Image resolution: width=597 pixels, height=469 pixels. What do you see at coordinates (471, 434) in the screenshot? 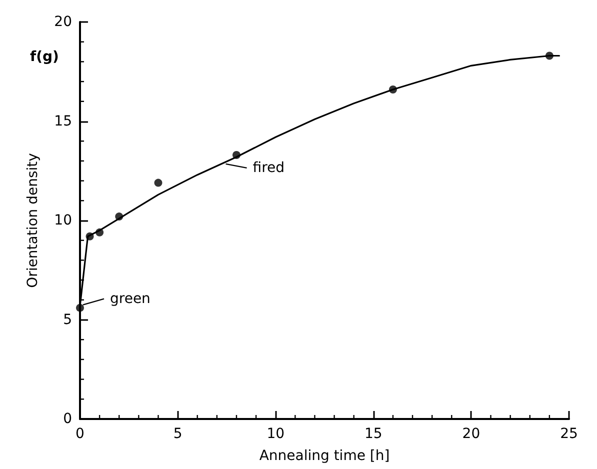
I see `x-tick-label: 20` at bounding box center [471, 434].